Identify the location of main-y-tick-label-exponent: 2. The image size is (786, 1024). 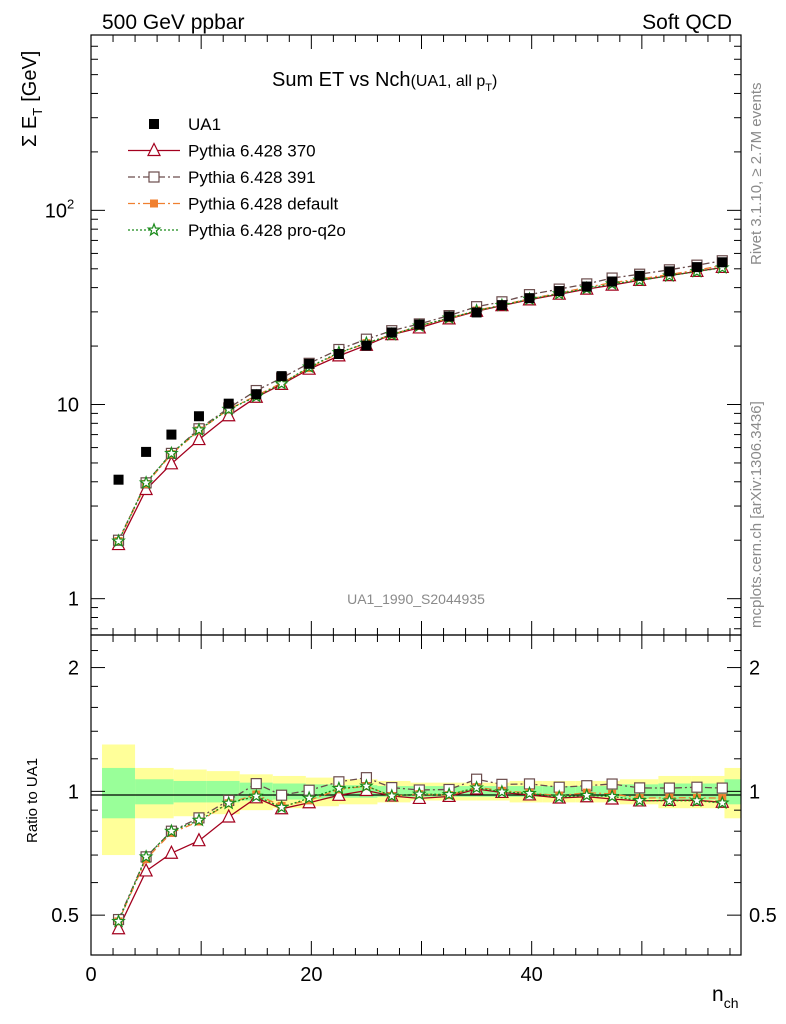
(70, 203).